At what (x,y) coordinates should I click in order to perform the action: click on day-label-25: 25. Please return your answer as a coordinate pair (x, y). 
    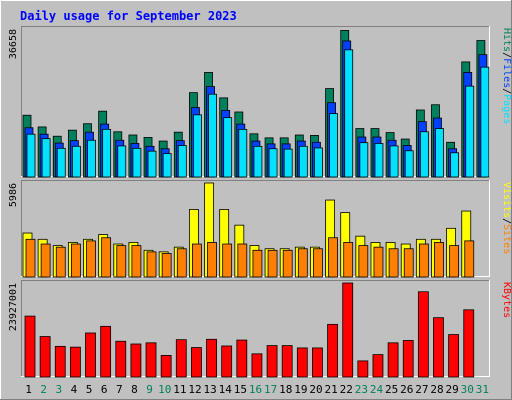
    Looking at the image, I should click on (391, 389).